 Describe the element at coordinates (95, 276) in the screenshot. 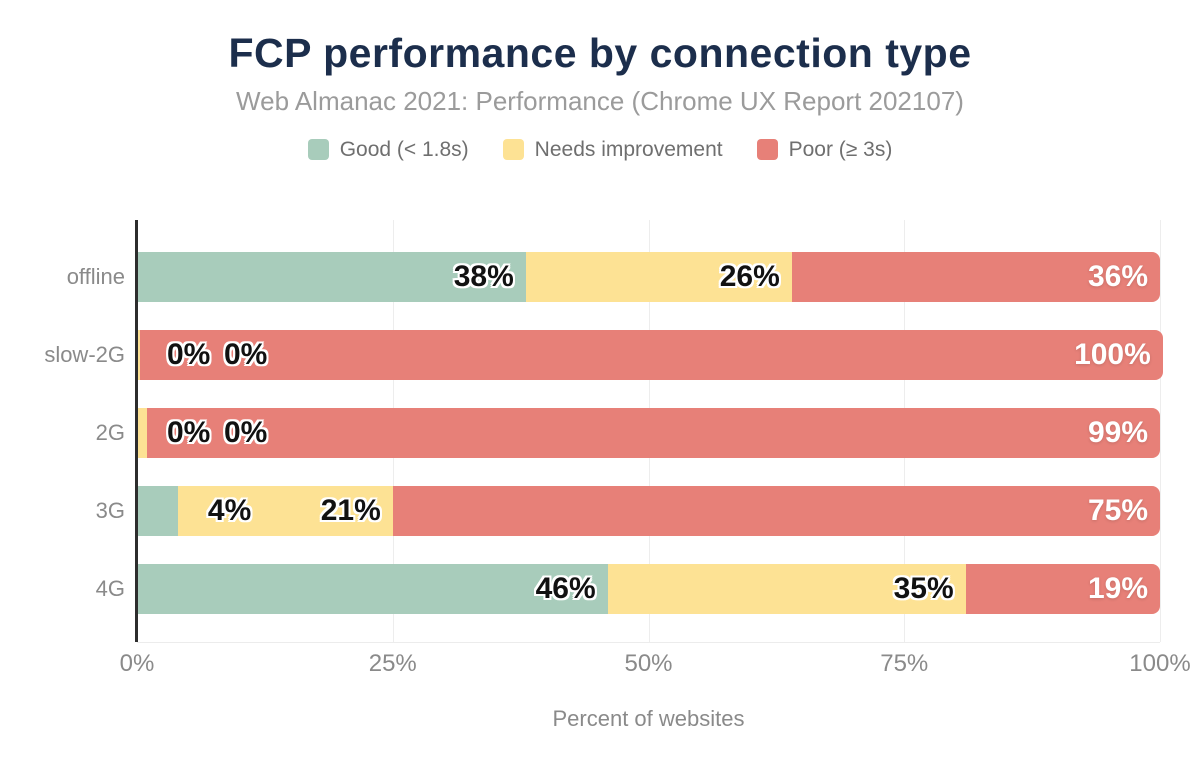

I see `category-label: offline` at that location.